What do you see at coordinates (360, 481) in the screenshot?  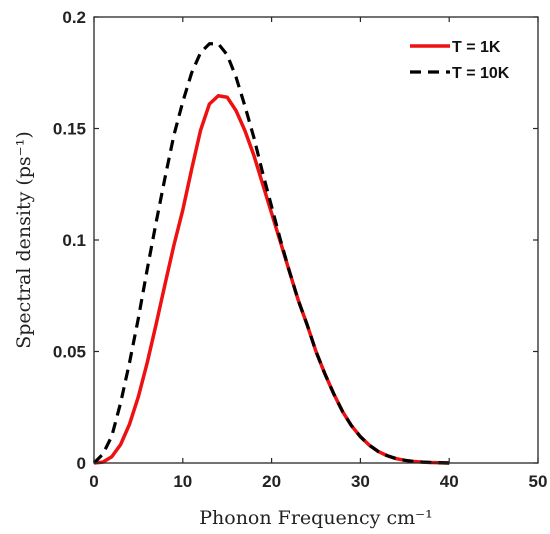 I see `x-tick-label: 30` at bounding box center [360, 481].